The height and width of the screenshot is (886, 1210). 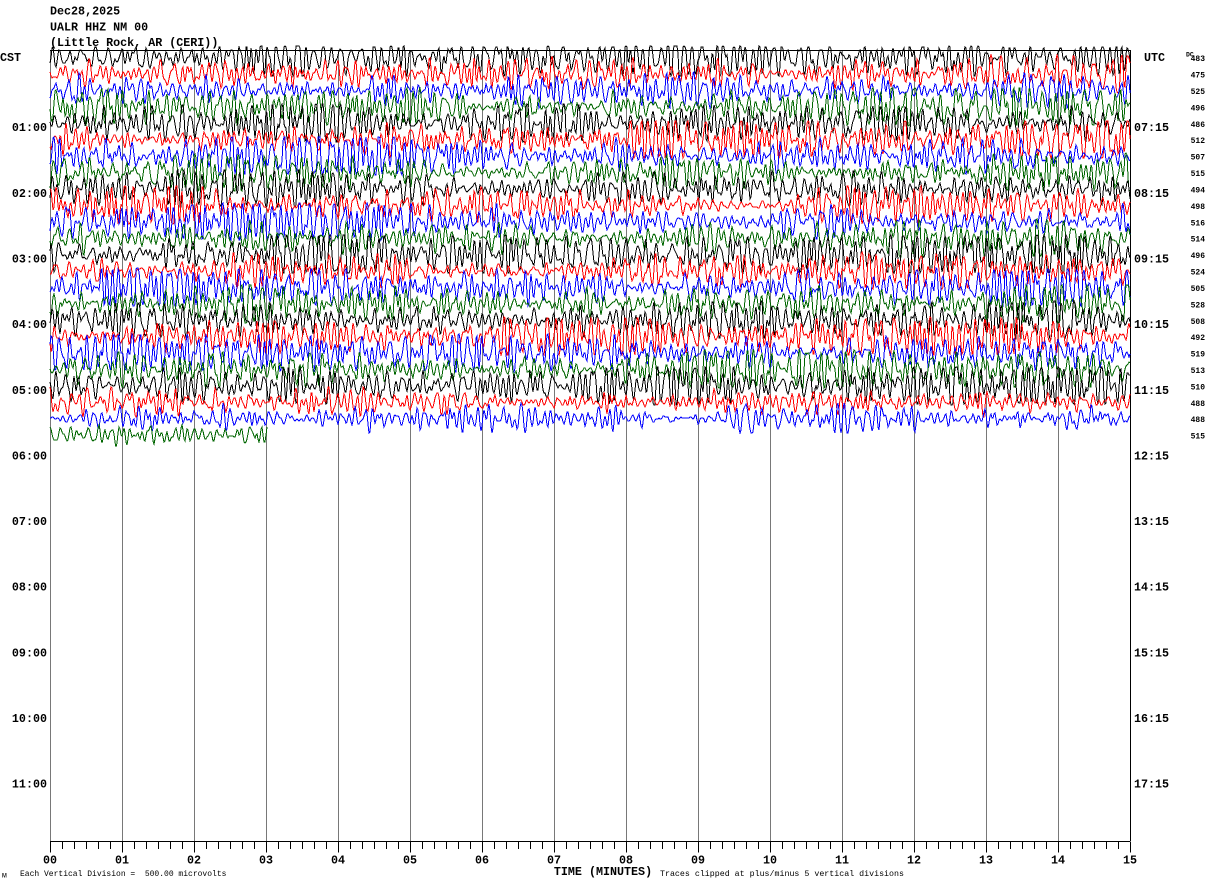 What do you see at coordinates (85, 12) in the screenshot?
I see `svg-text: Dec28,2025` at bounding box center [85, 12].